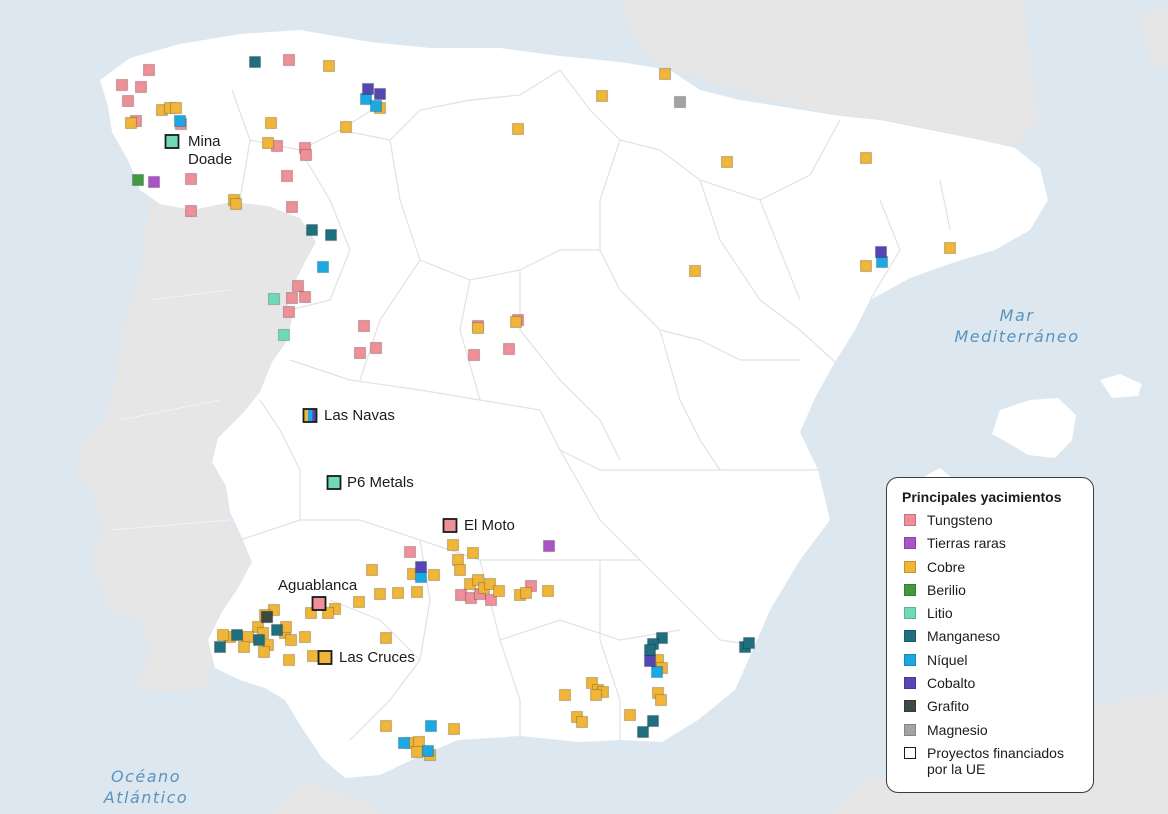 The height and width of the screenshot is (814, 1168). I want to click on corsica-land, so click(1153, 39).